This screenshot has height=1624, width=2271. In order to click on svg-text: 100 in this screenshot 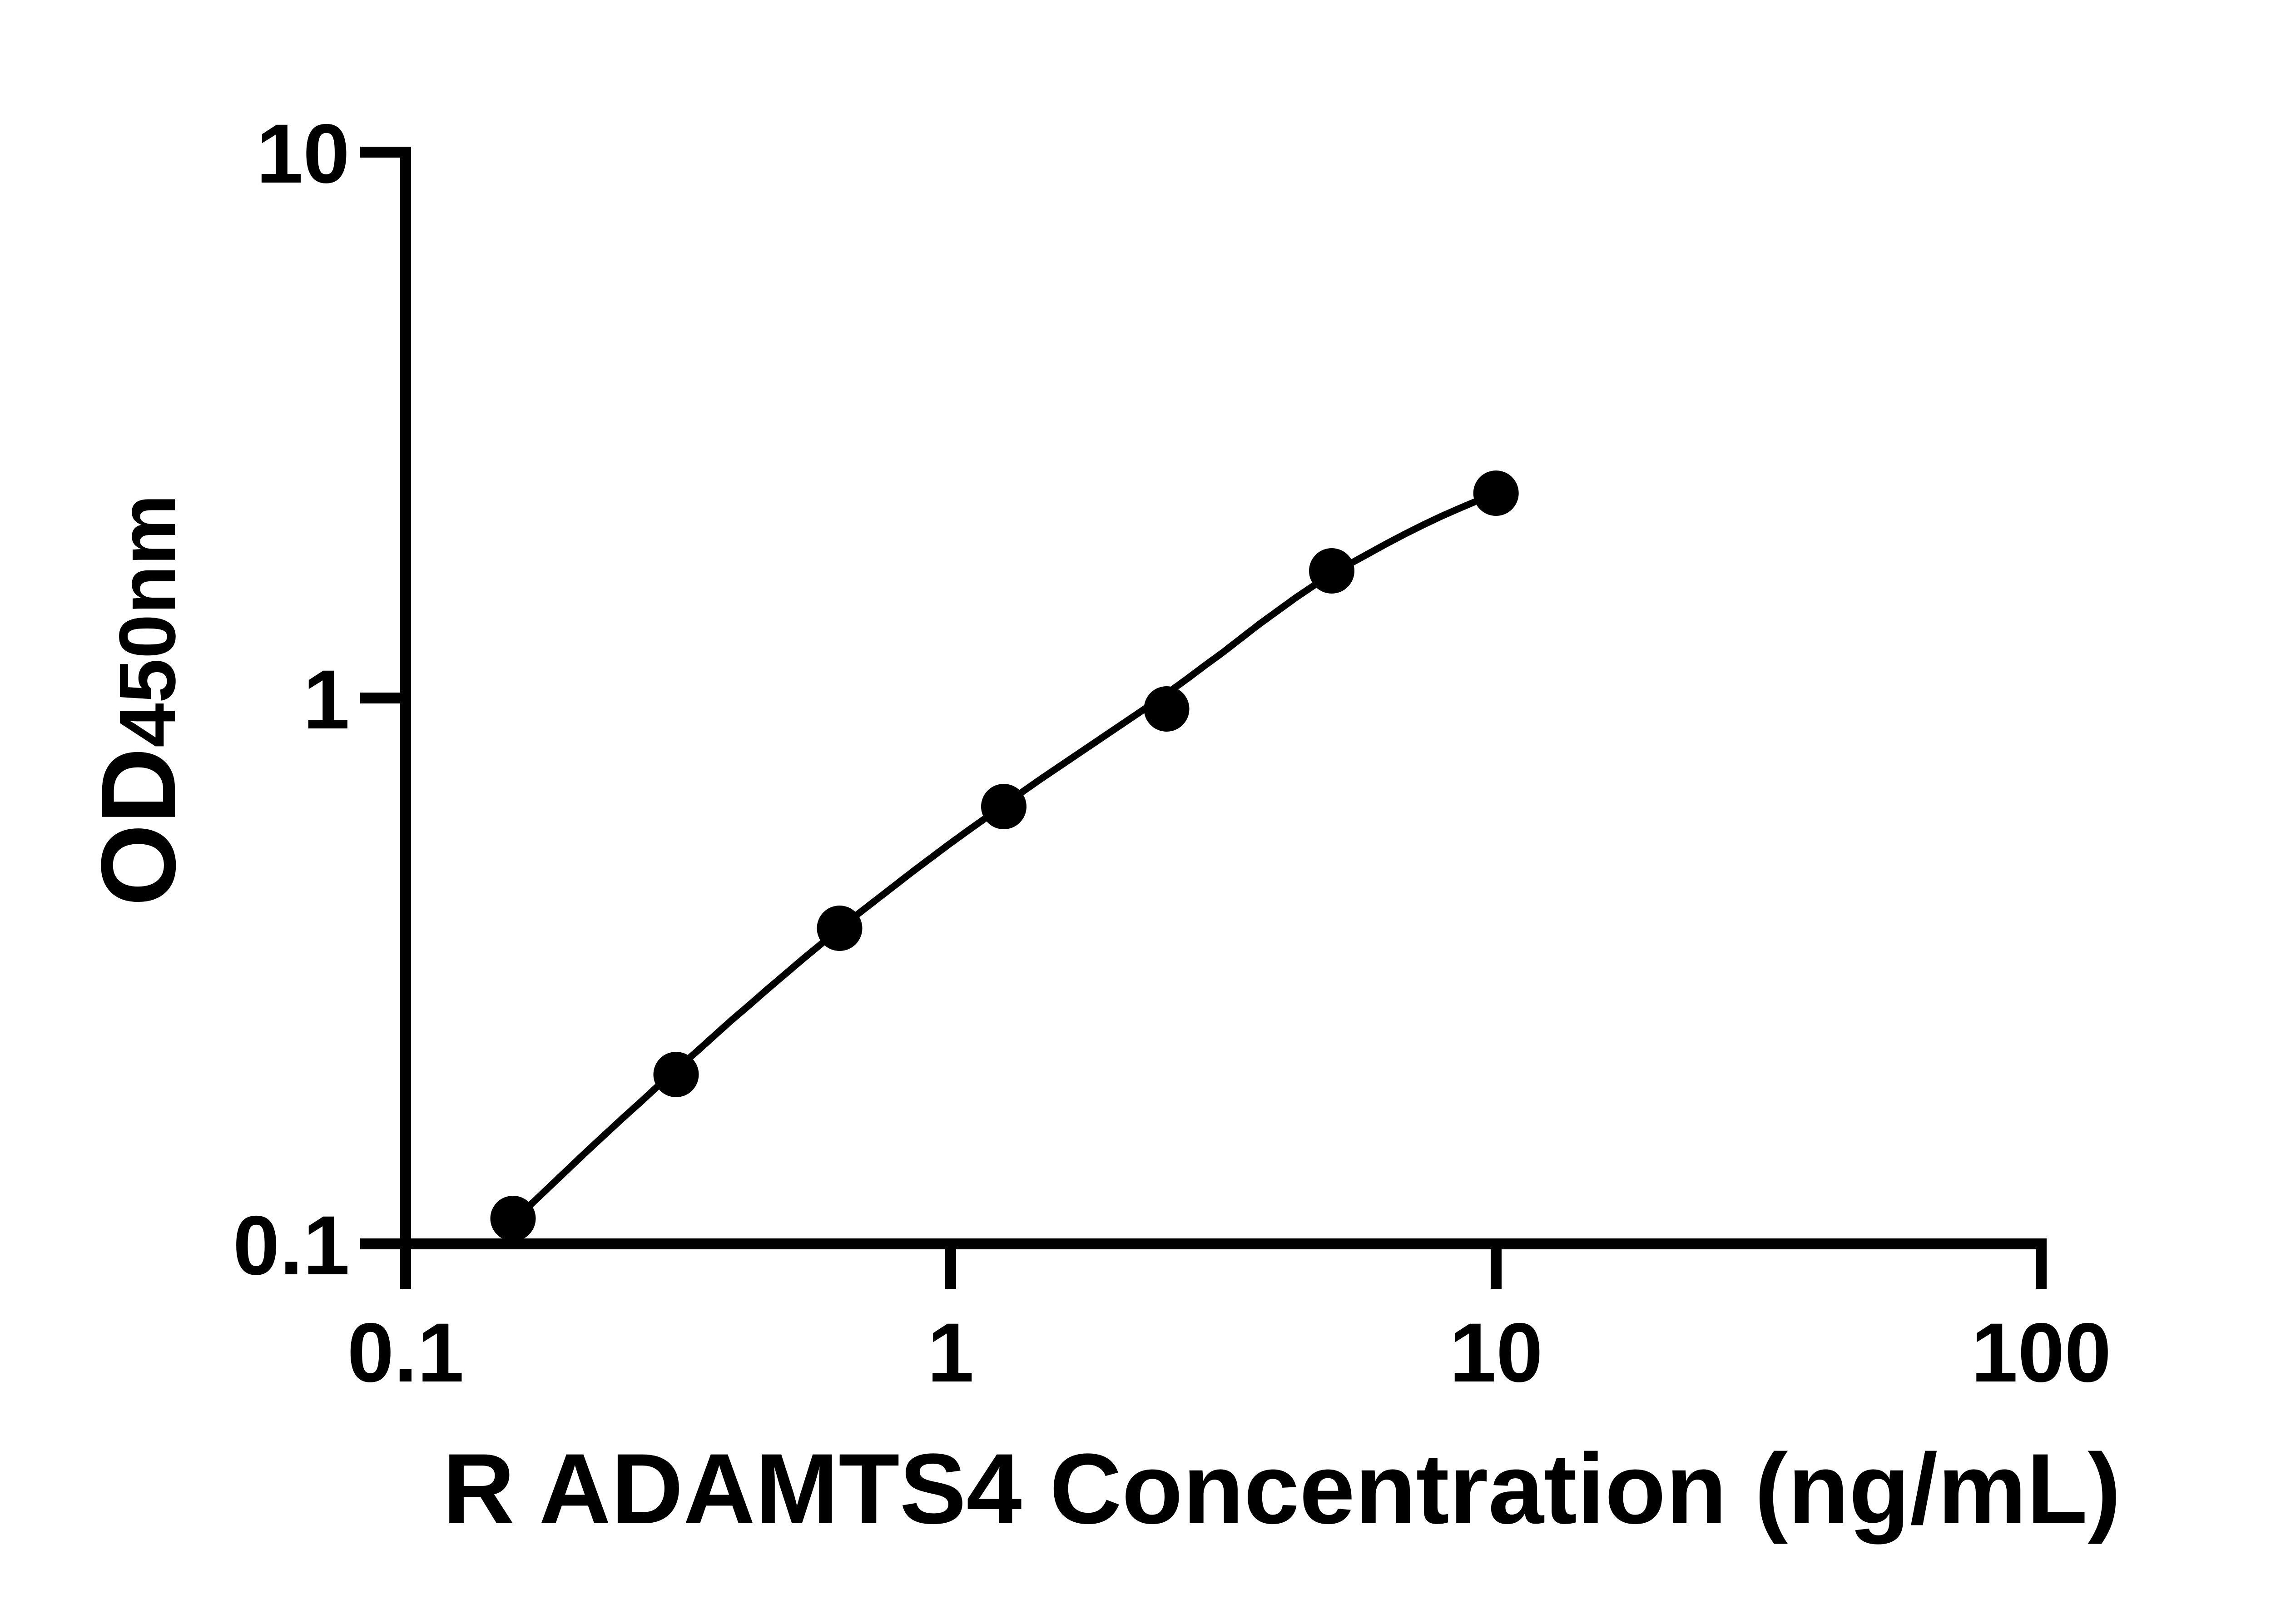, I will do `click(2041, 1353)`.